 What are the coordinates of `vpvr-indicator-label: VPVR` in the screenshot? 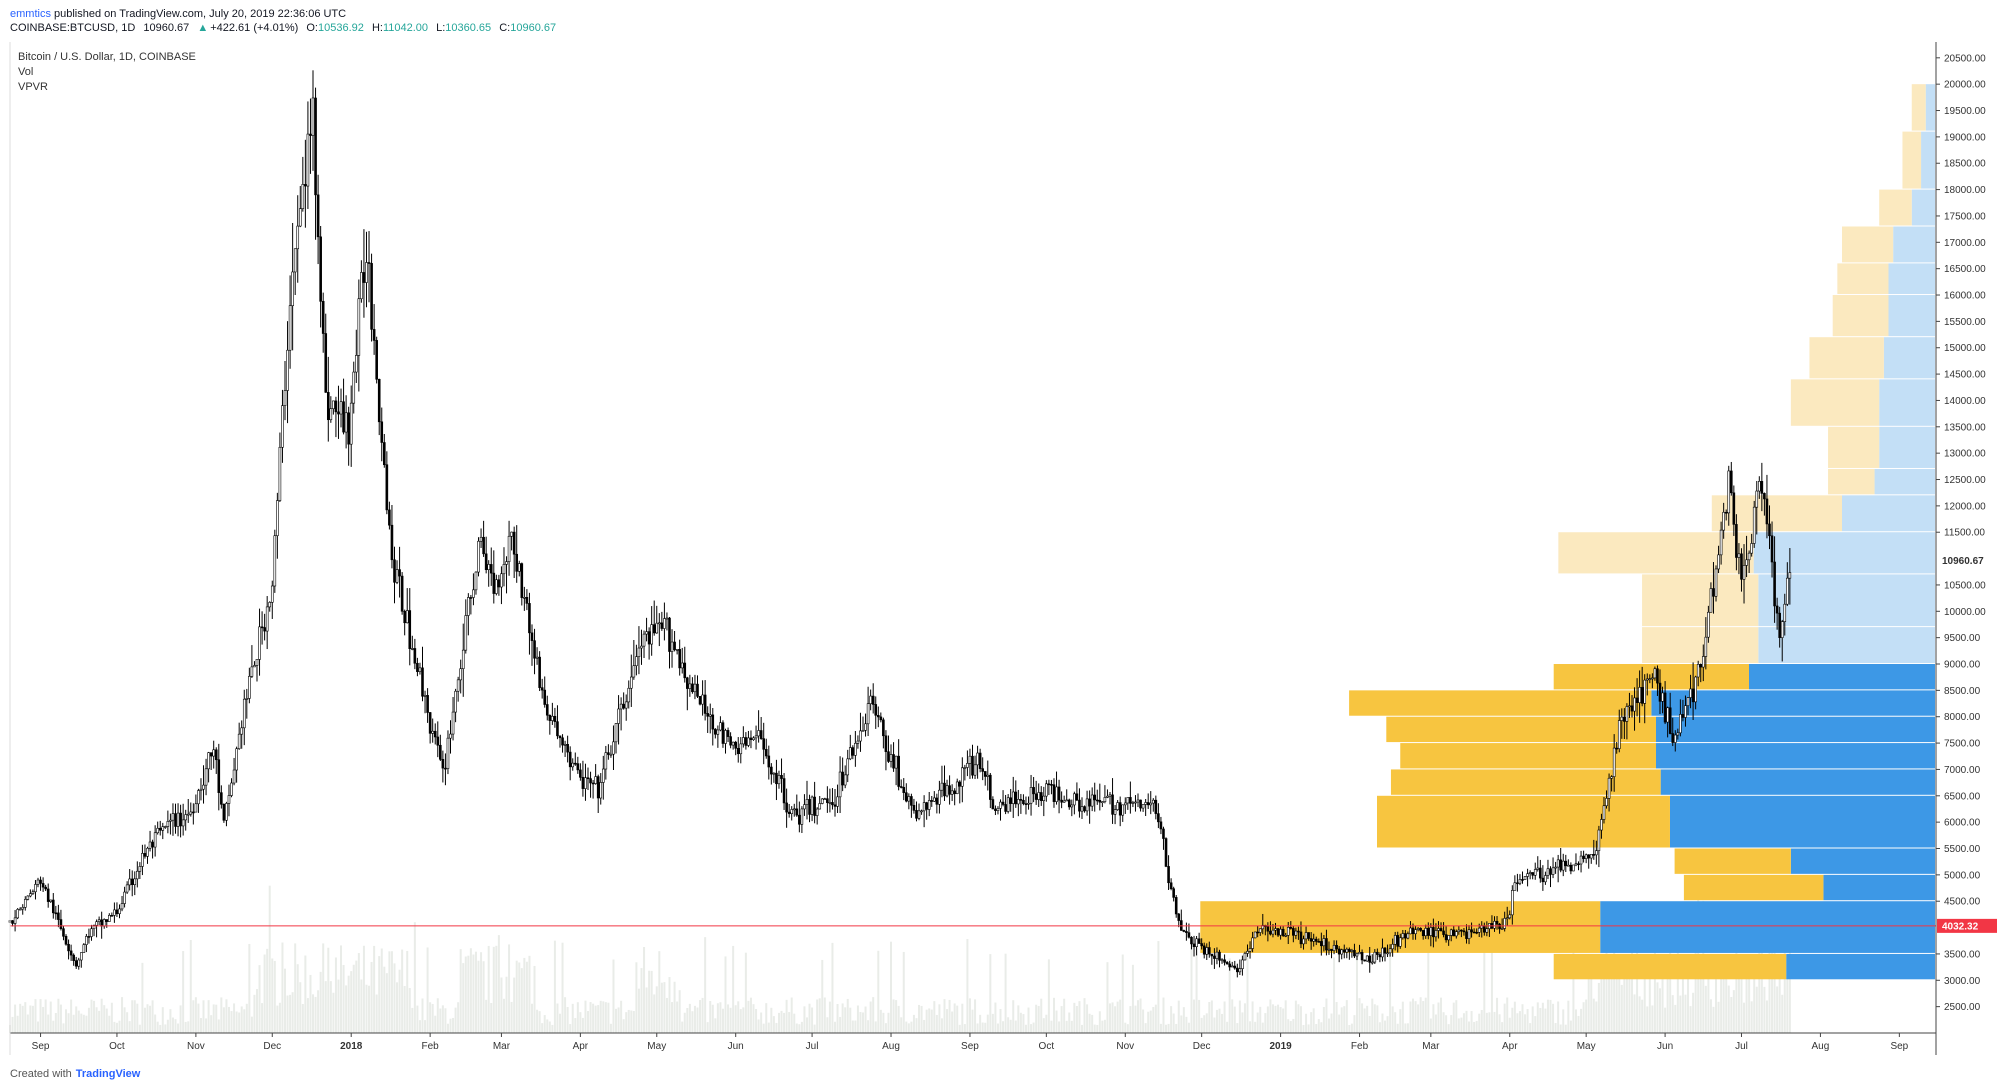 It's located at (33, 87).